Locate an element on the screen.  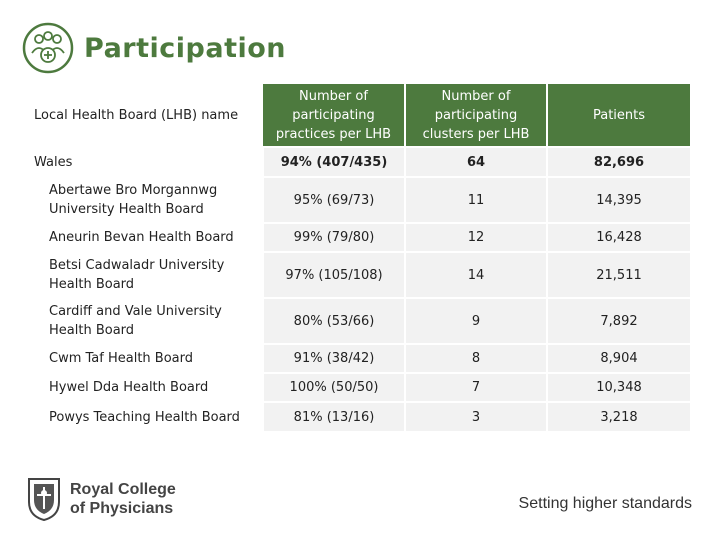
lhb-name-cell: Cwm Taf Health Board is located at coordinates (146, 358).